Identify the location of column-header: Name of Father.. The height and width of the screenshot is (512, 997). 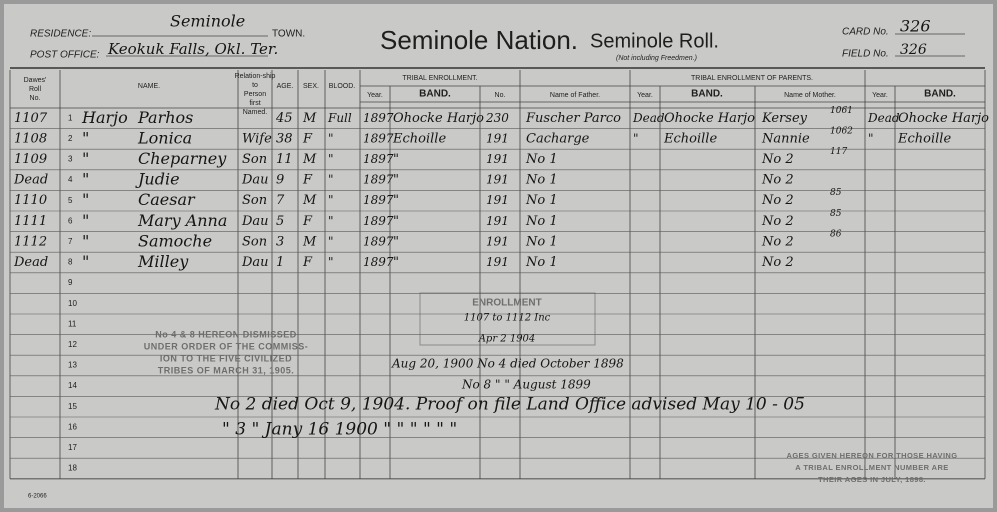
(575, 95).